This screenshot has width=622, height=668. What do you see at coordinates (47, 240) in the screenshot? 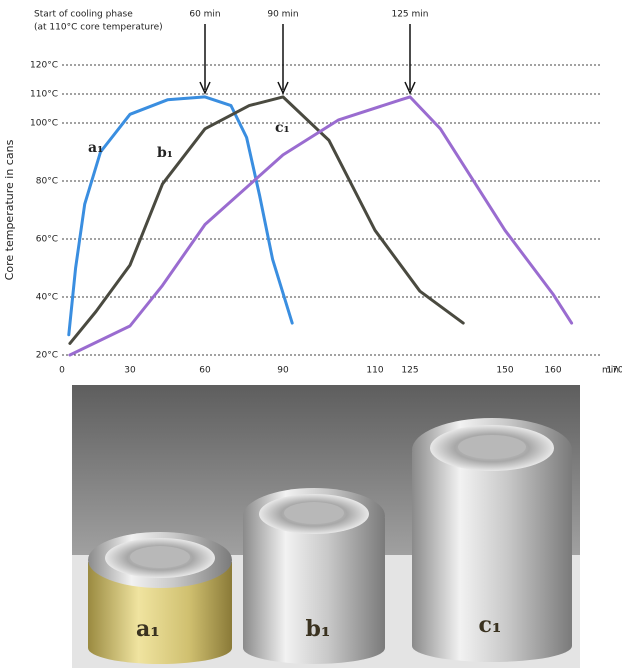
I see `y-tick-label: 60°C` at bounding box center [47, 240].